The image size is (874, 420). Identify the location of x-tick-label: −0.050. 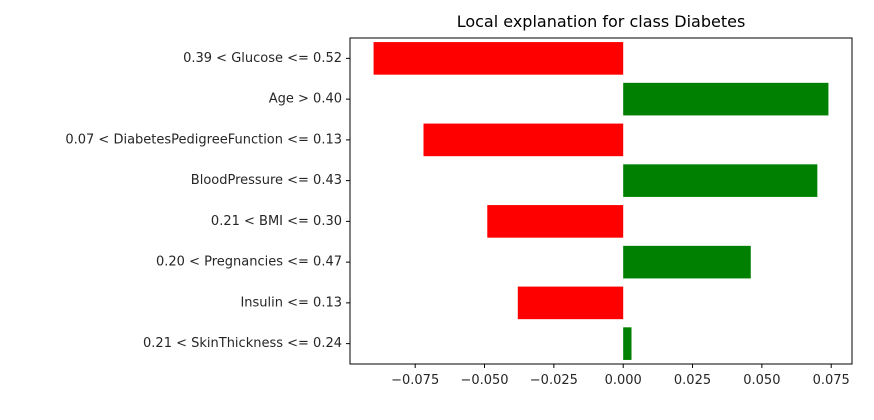
(484, 380).